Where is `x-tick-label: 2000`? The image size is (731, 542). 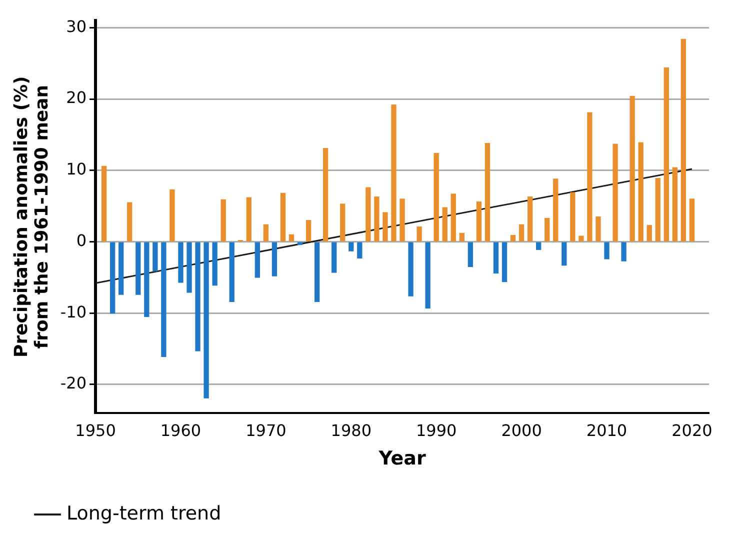 x-tick-label: 2000 is located at coordinates (521, 430).